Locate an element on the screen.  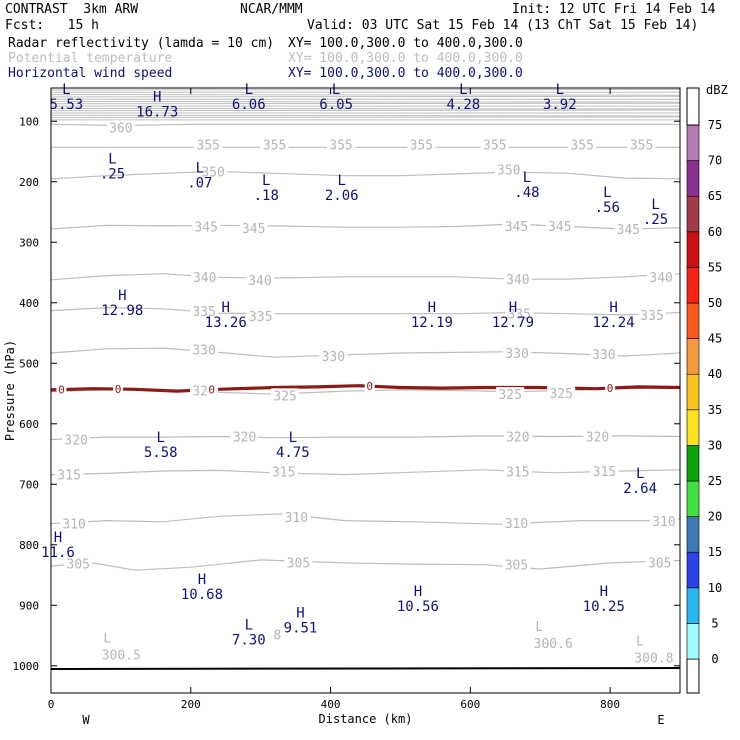
theta-label: 360 is located at coordinates (120, 128).